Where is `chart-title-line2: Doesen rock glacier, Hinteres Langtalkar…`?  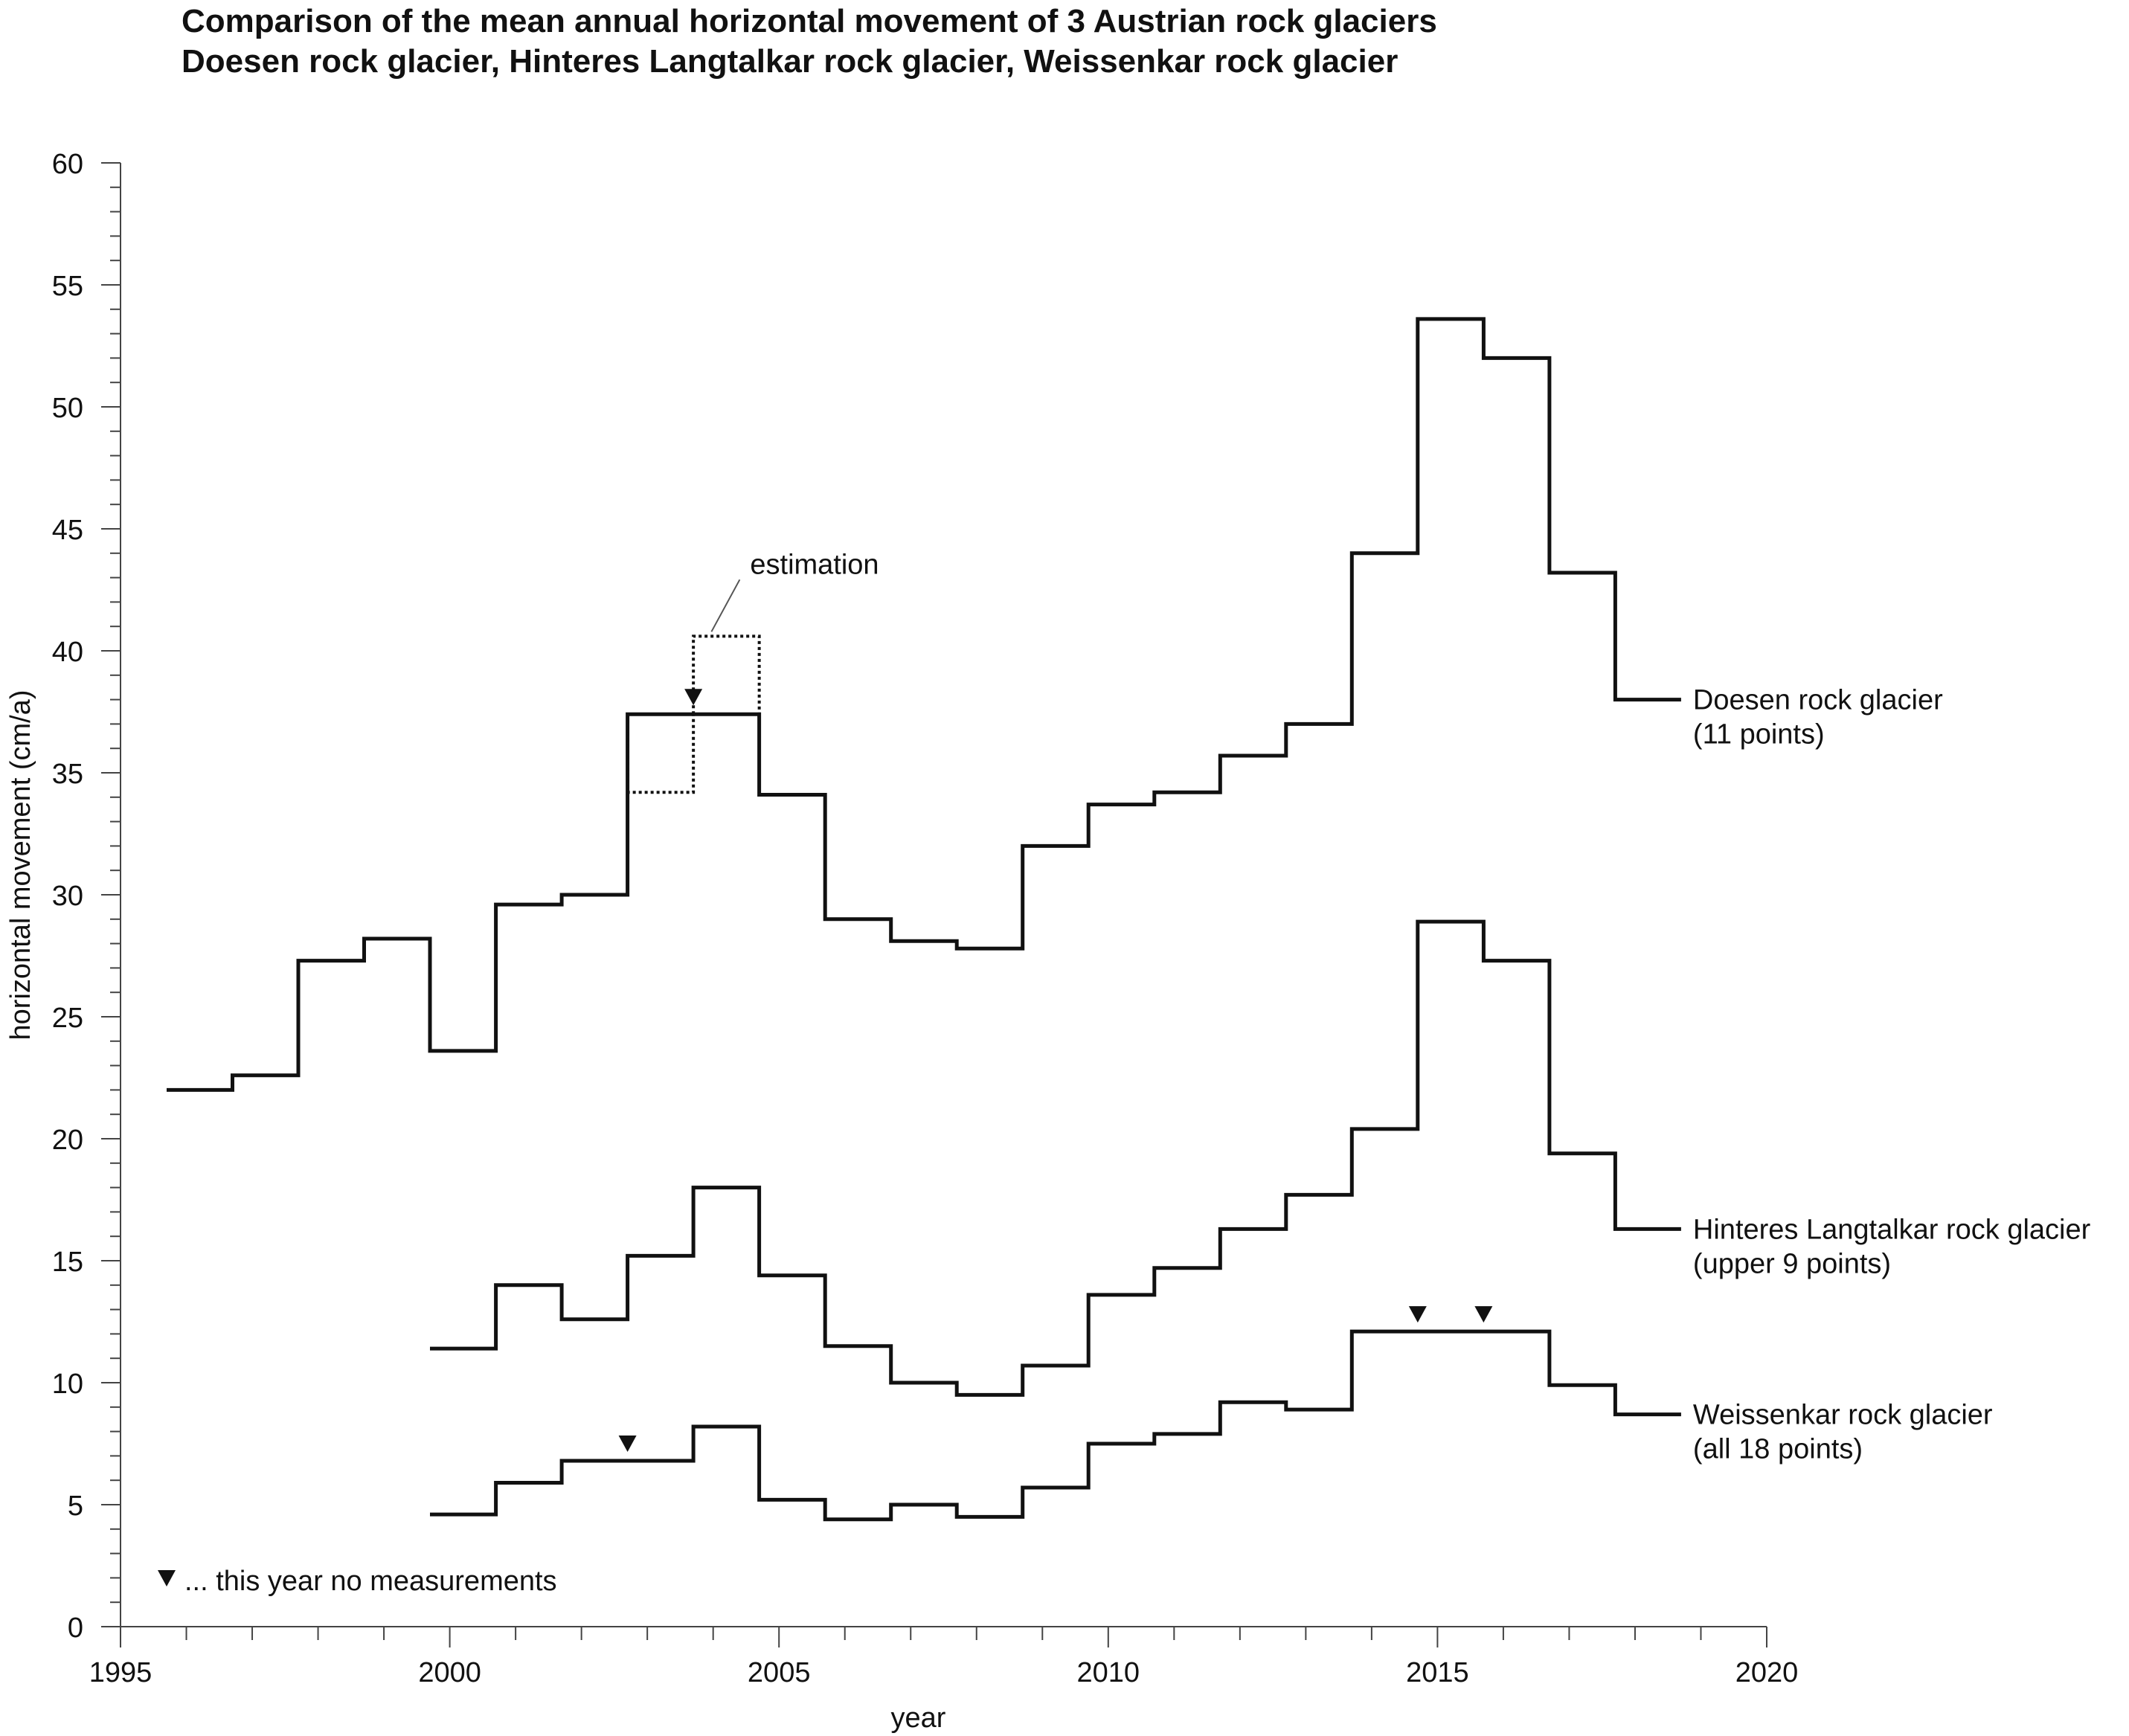 chart-title-line2: Doesen rock glacier, Hinteres Langtalkar… is located at coordinates (790, 61).